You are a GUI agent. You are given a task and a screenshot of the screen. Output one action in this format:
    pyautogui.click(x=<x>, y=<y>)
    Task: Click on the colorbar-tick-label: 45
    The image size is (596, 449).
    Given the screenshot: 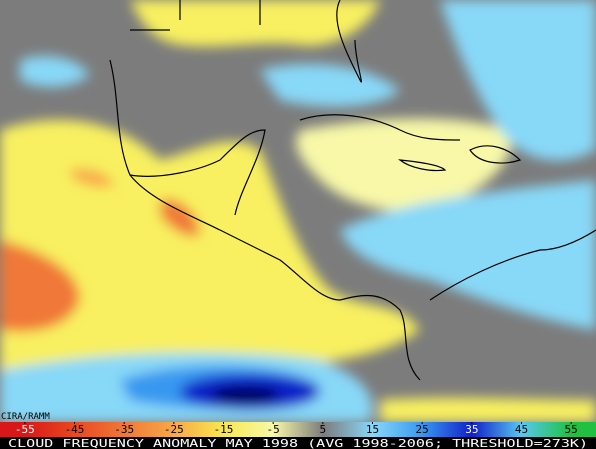 What is the action you would take?
    pyautogui.click(x=521, y=429)
    